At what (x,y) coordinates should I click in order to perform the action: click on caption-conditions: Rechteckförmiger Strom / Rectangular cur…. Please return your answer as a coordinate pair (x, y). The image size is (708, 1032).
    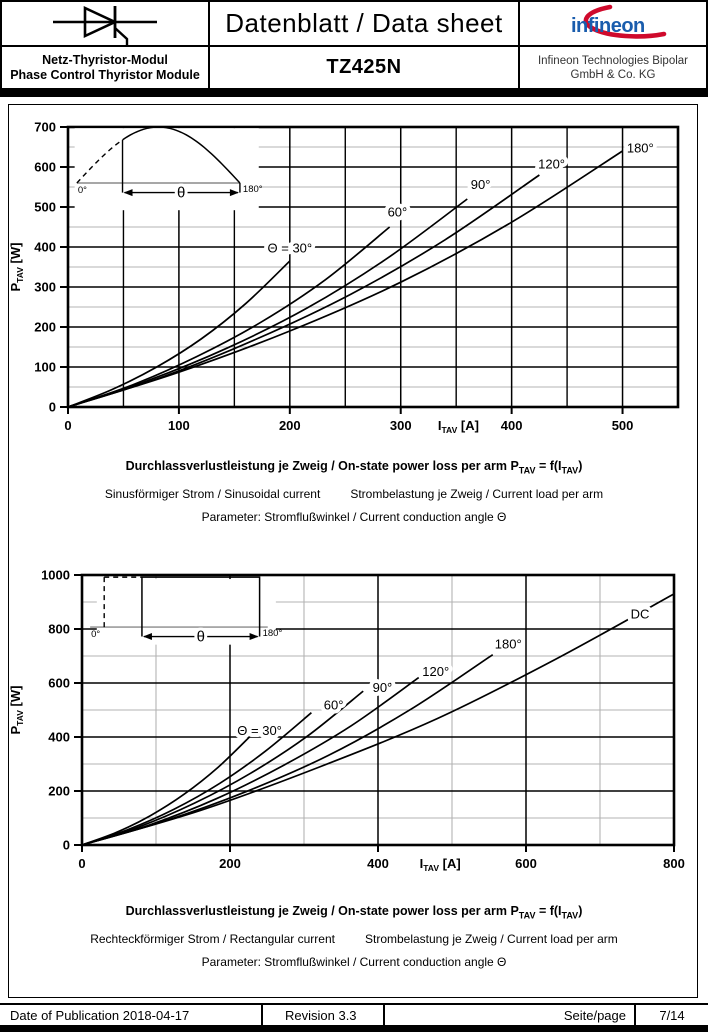
    Looking at the image, I should click on (354, 938).